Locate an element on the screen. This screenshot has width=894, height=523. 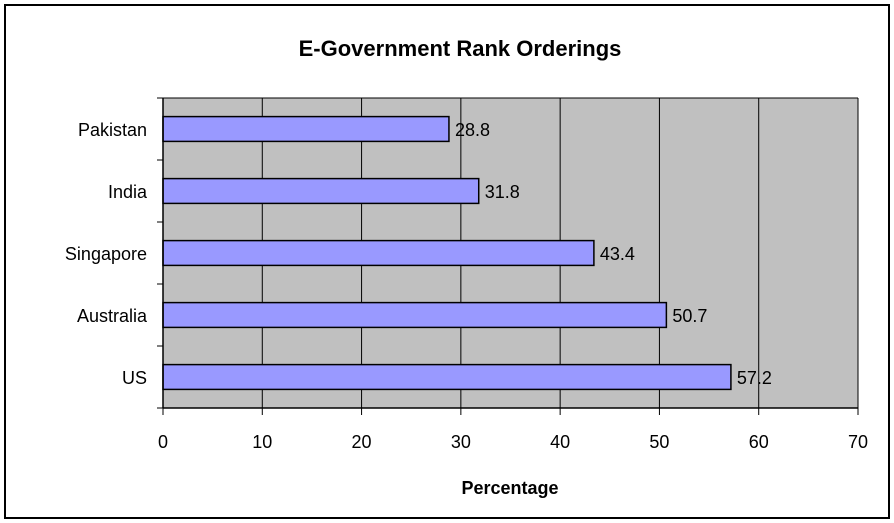
x-tick-label: 60 is located at coordinates (759, 442).